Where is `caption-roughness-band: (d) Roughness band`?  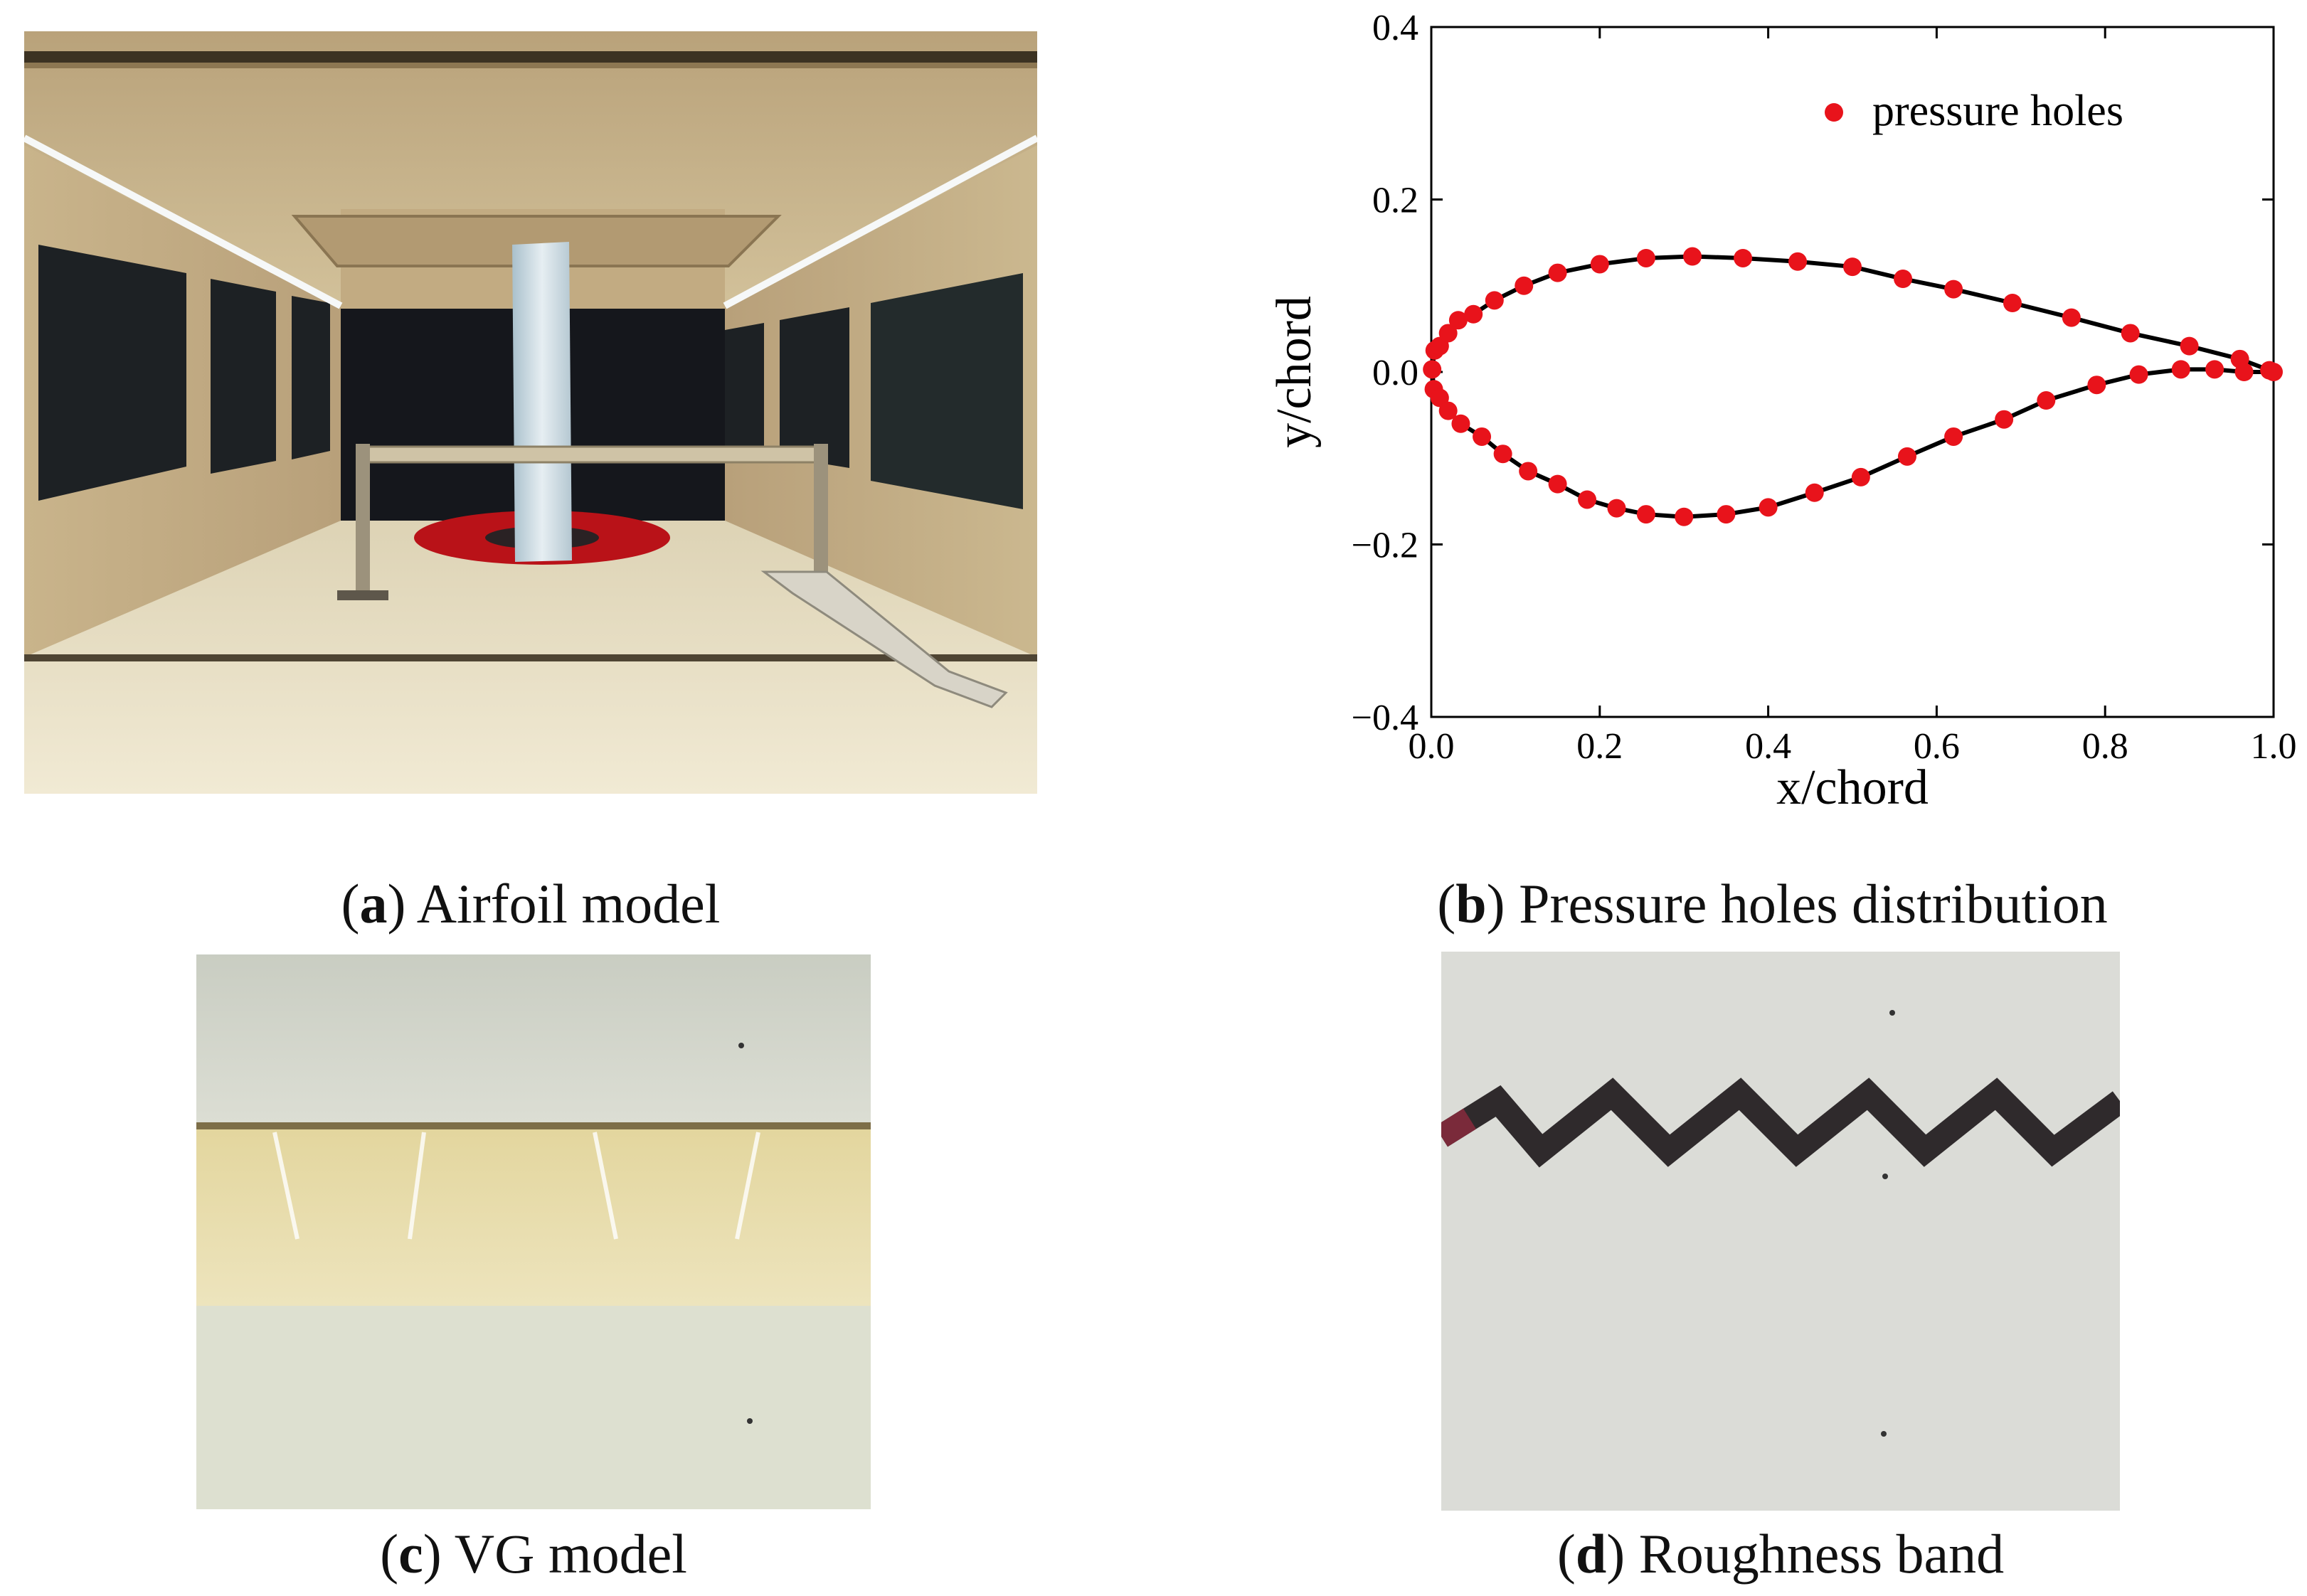
caption-roughness-band: (d) Roughness band is located at coordinates (1780, 1554).